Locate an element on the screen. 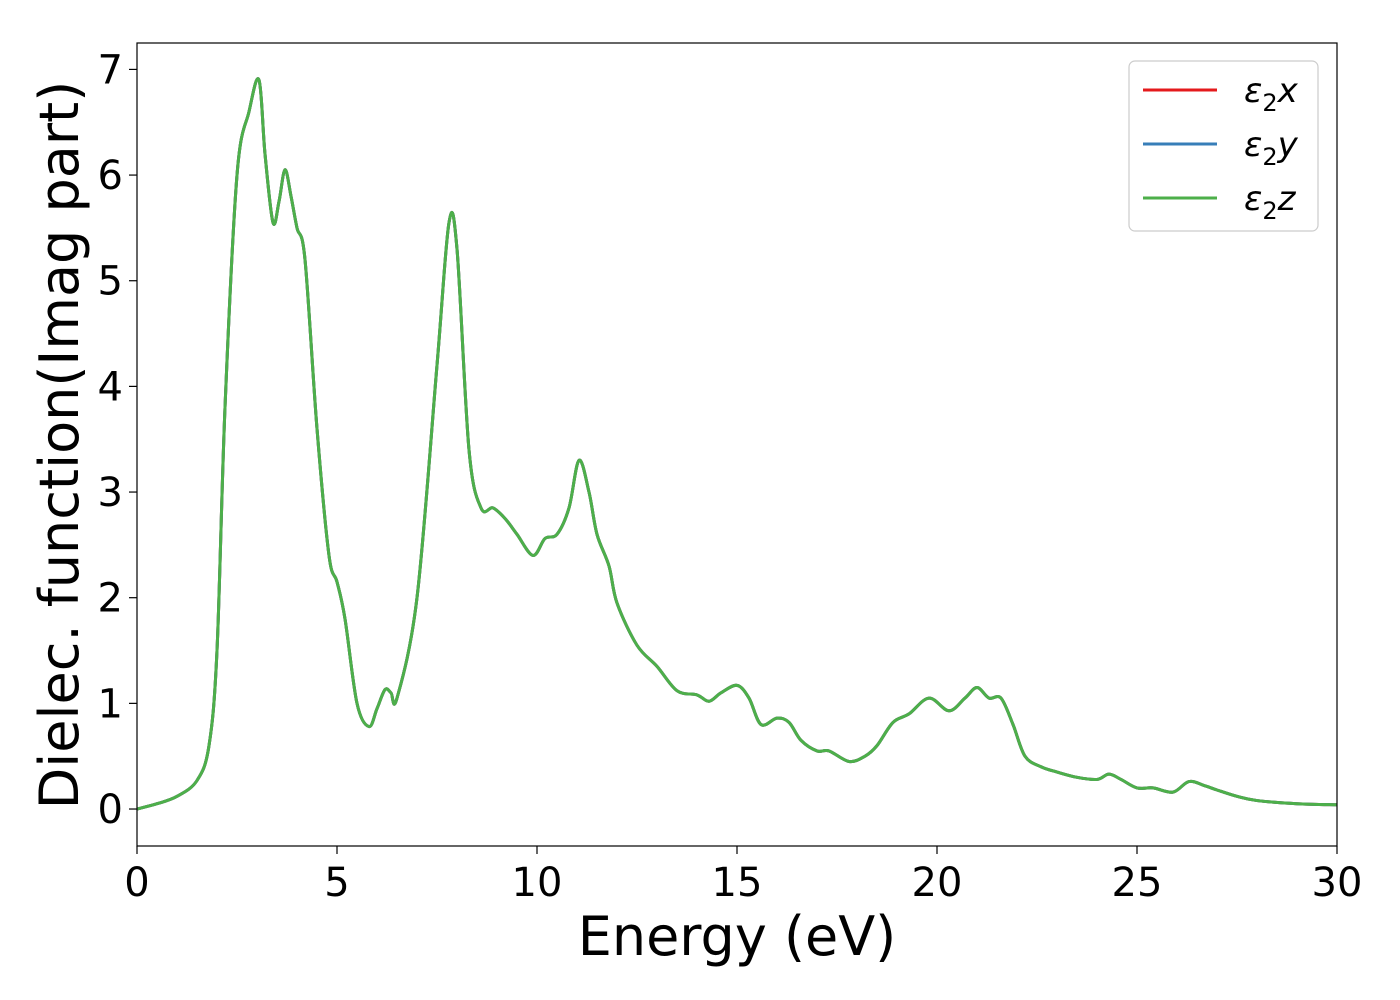  y-tick-label: 0 is located at coordinates (110, 810).